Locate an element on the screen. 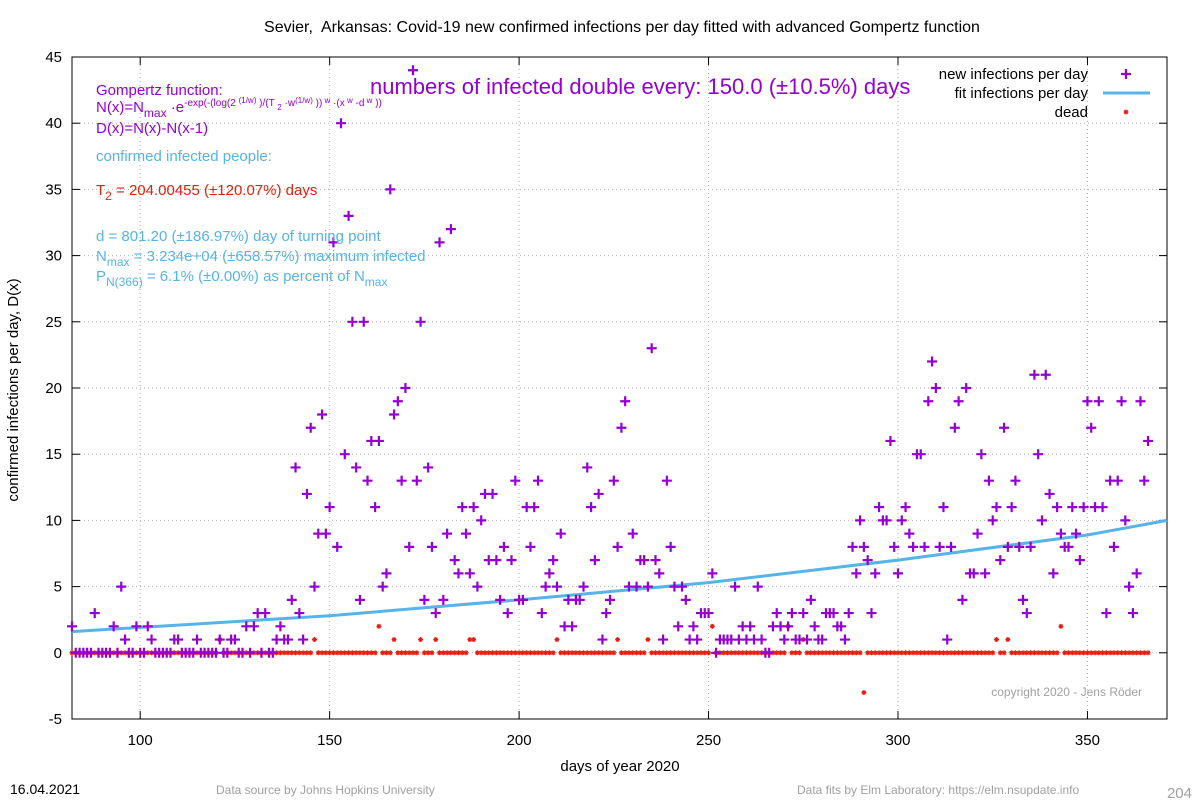  x-tick-label: 350 is located at coordinates (1087, 740).